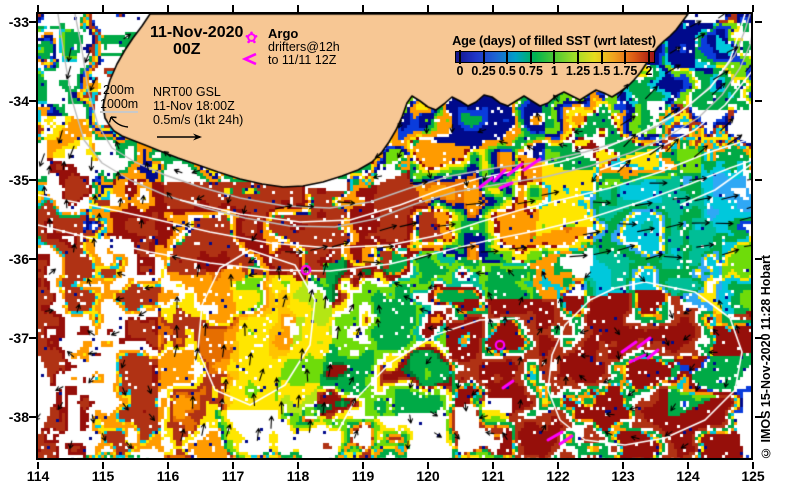  What do you see at coordinates (197, 32) in the screenshot?
I see `map-date: 11-Nov-2020` at bounding box center [197, 32].